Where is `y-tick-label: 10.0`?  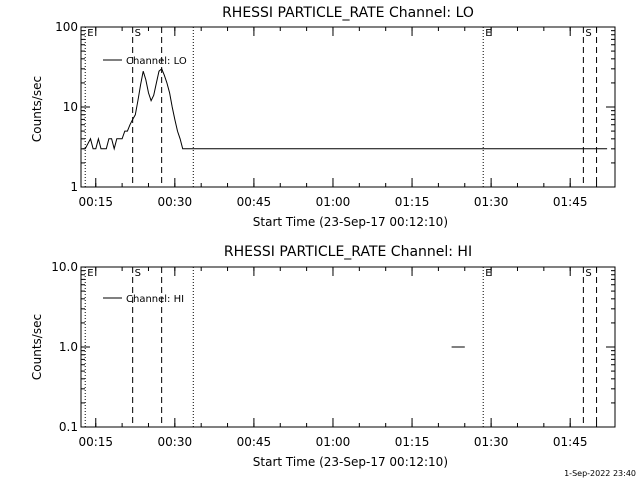
y-tick-label: 10.0 is located at coordinates (64, 267).